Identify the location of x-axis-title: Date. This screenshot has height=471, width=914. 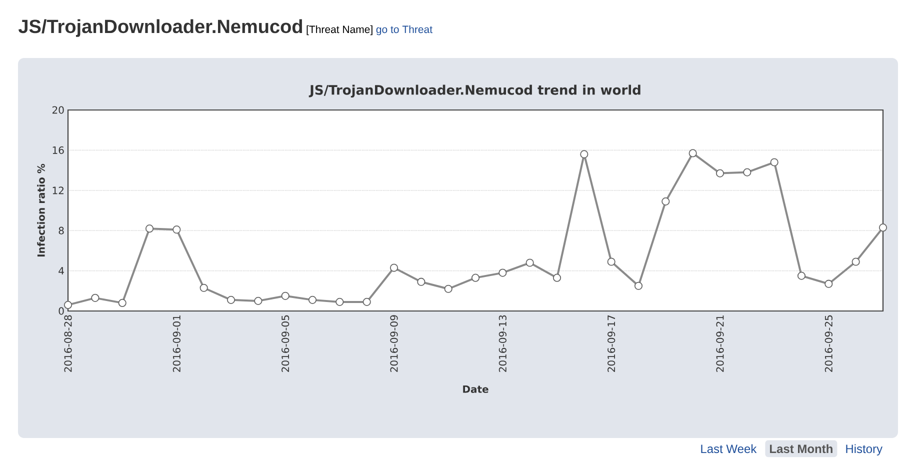
(475, 389).